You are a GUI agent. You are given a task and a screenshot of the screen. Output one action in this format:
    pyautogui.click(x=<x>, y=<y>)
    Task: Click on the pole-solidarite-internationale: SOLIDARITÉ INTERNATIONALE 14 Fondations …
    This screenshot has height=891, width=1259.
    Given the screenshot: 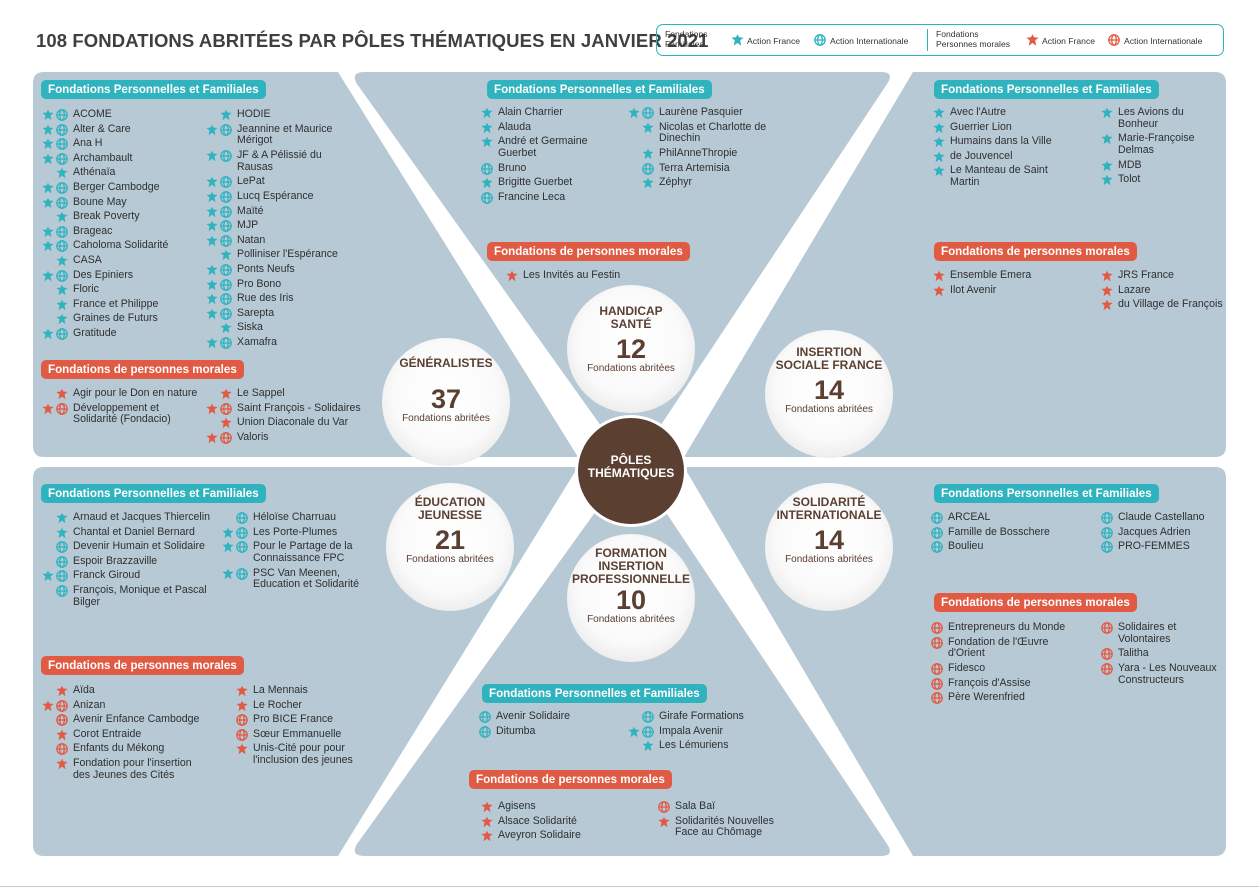 What is the action you would take?
    pyautogui.click(x=829, y=547)
    